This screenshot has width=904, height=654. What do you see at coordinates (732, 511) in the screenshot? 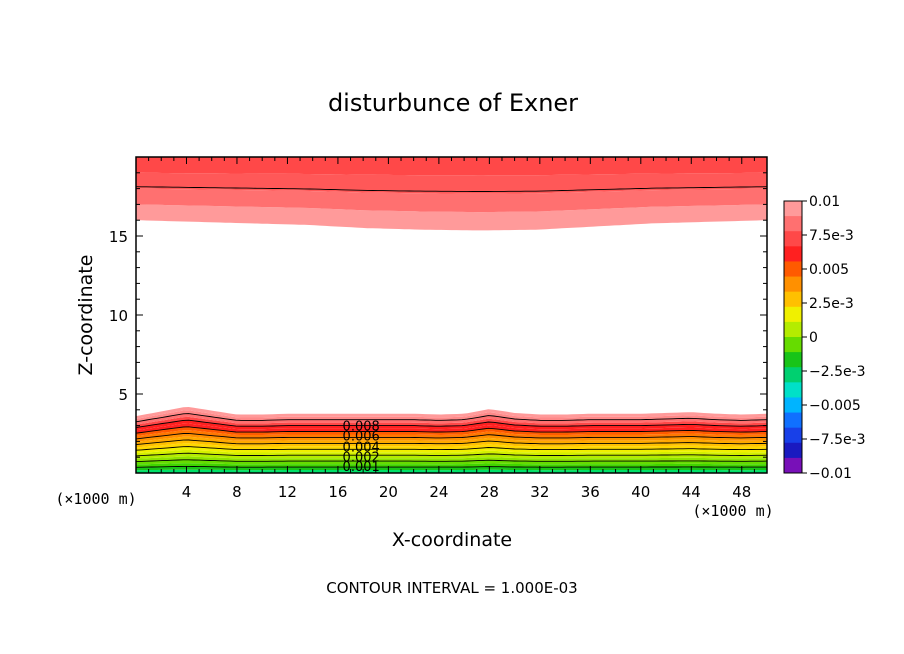
I see `x-unit-label: (×1000 m)` at bounding box center [732, 511].